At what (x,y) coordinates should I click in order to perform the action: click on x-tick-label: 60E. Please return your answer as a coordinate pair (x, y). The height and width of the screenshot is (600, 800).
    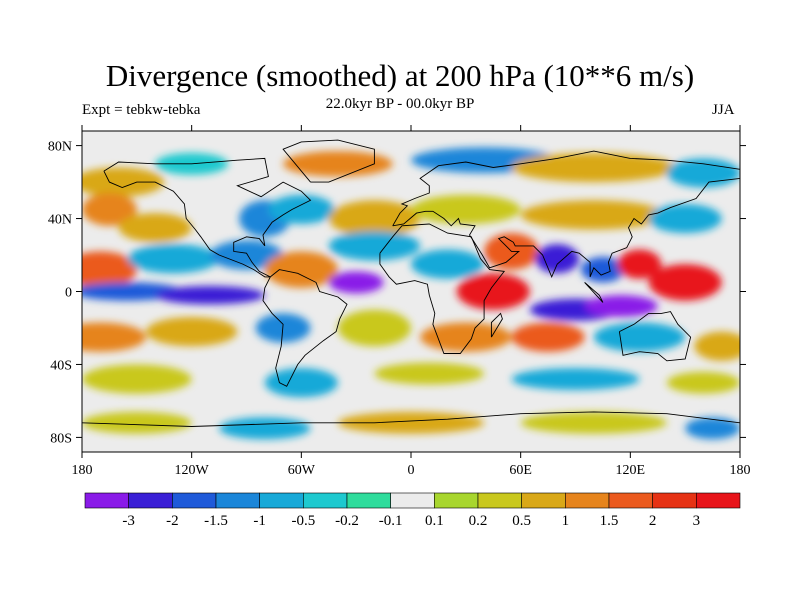
    Looking at the image, I should click on (520, 470).